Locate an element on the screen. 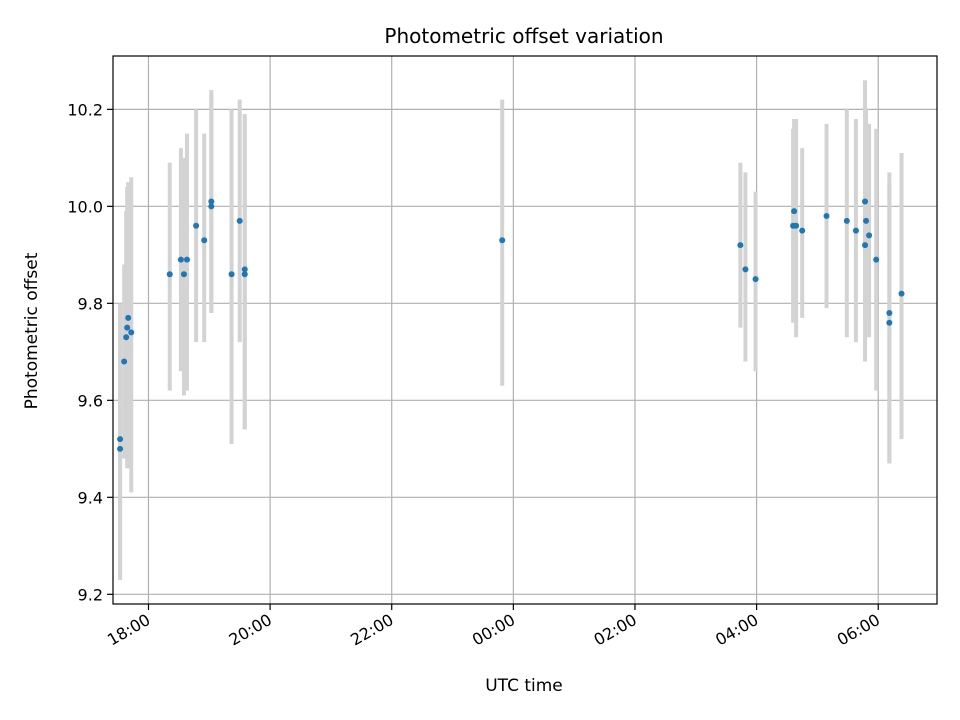  y-tick-label: 9.2 is located at coordinates (90, 594).